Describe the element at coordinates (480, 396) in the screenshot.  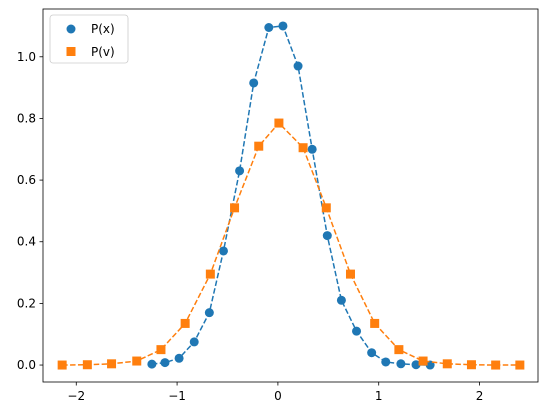
I see `x-tick-label: 2` at that location.